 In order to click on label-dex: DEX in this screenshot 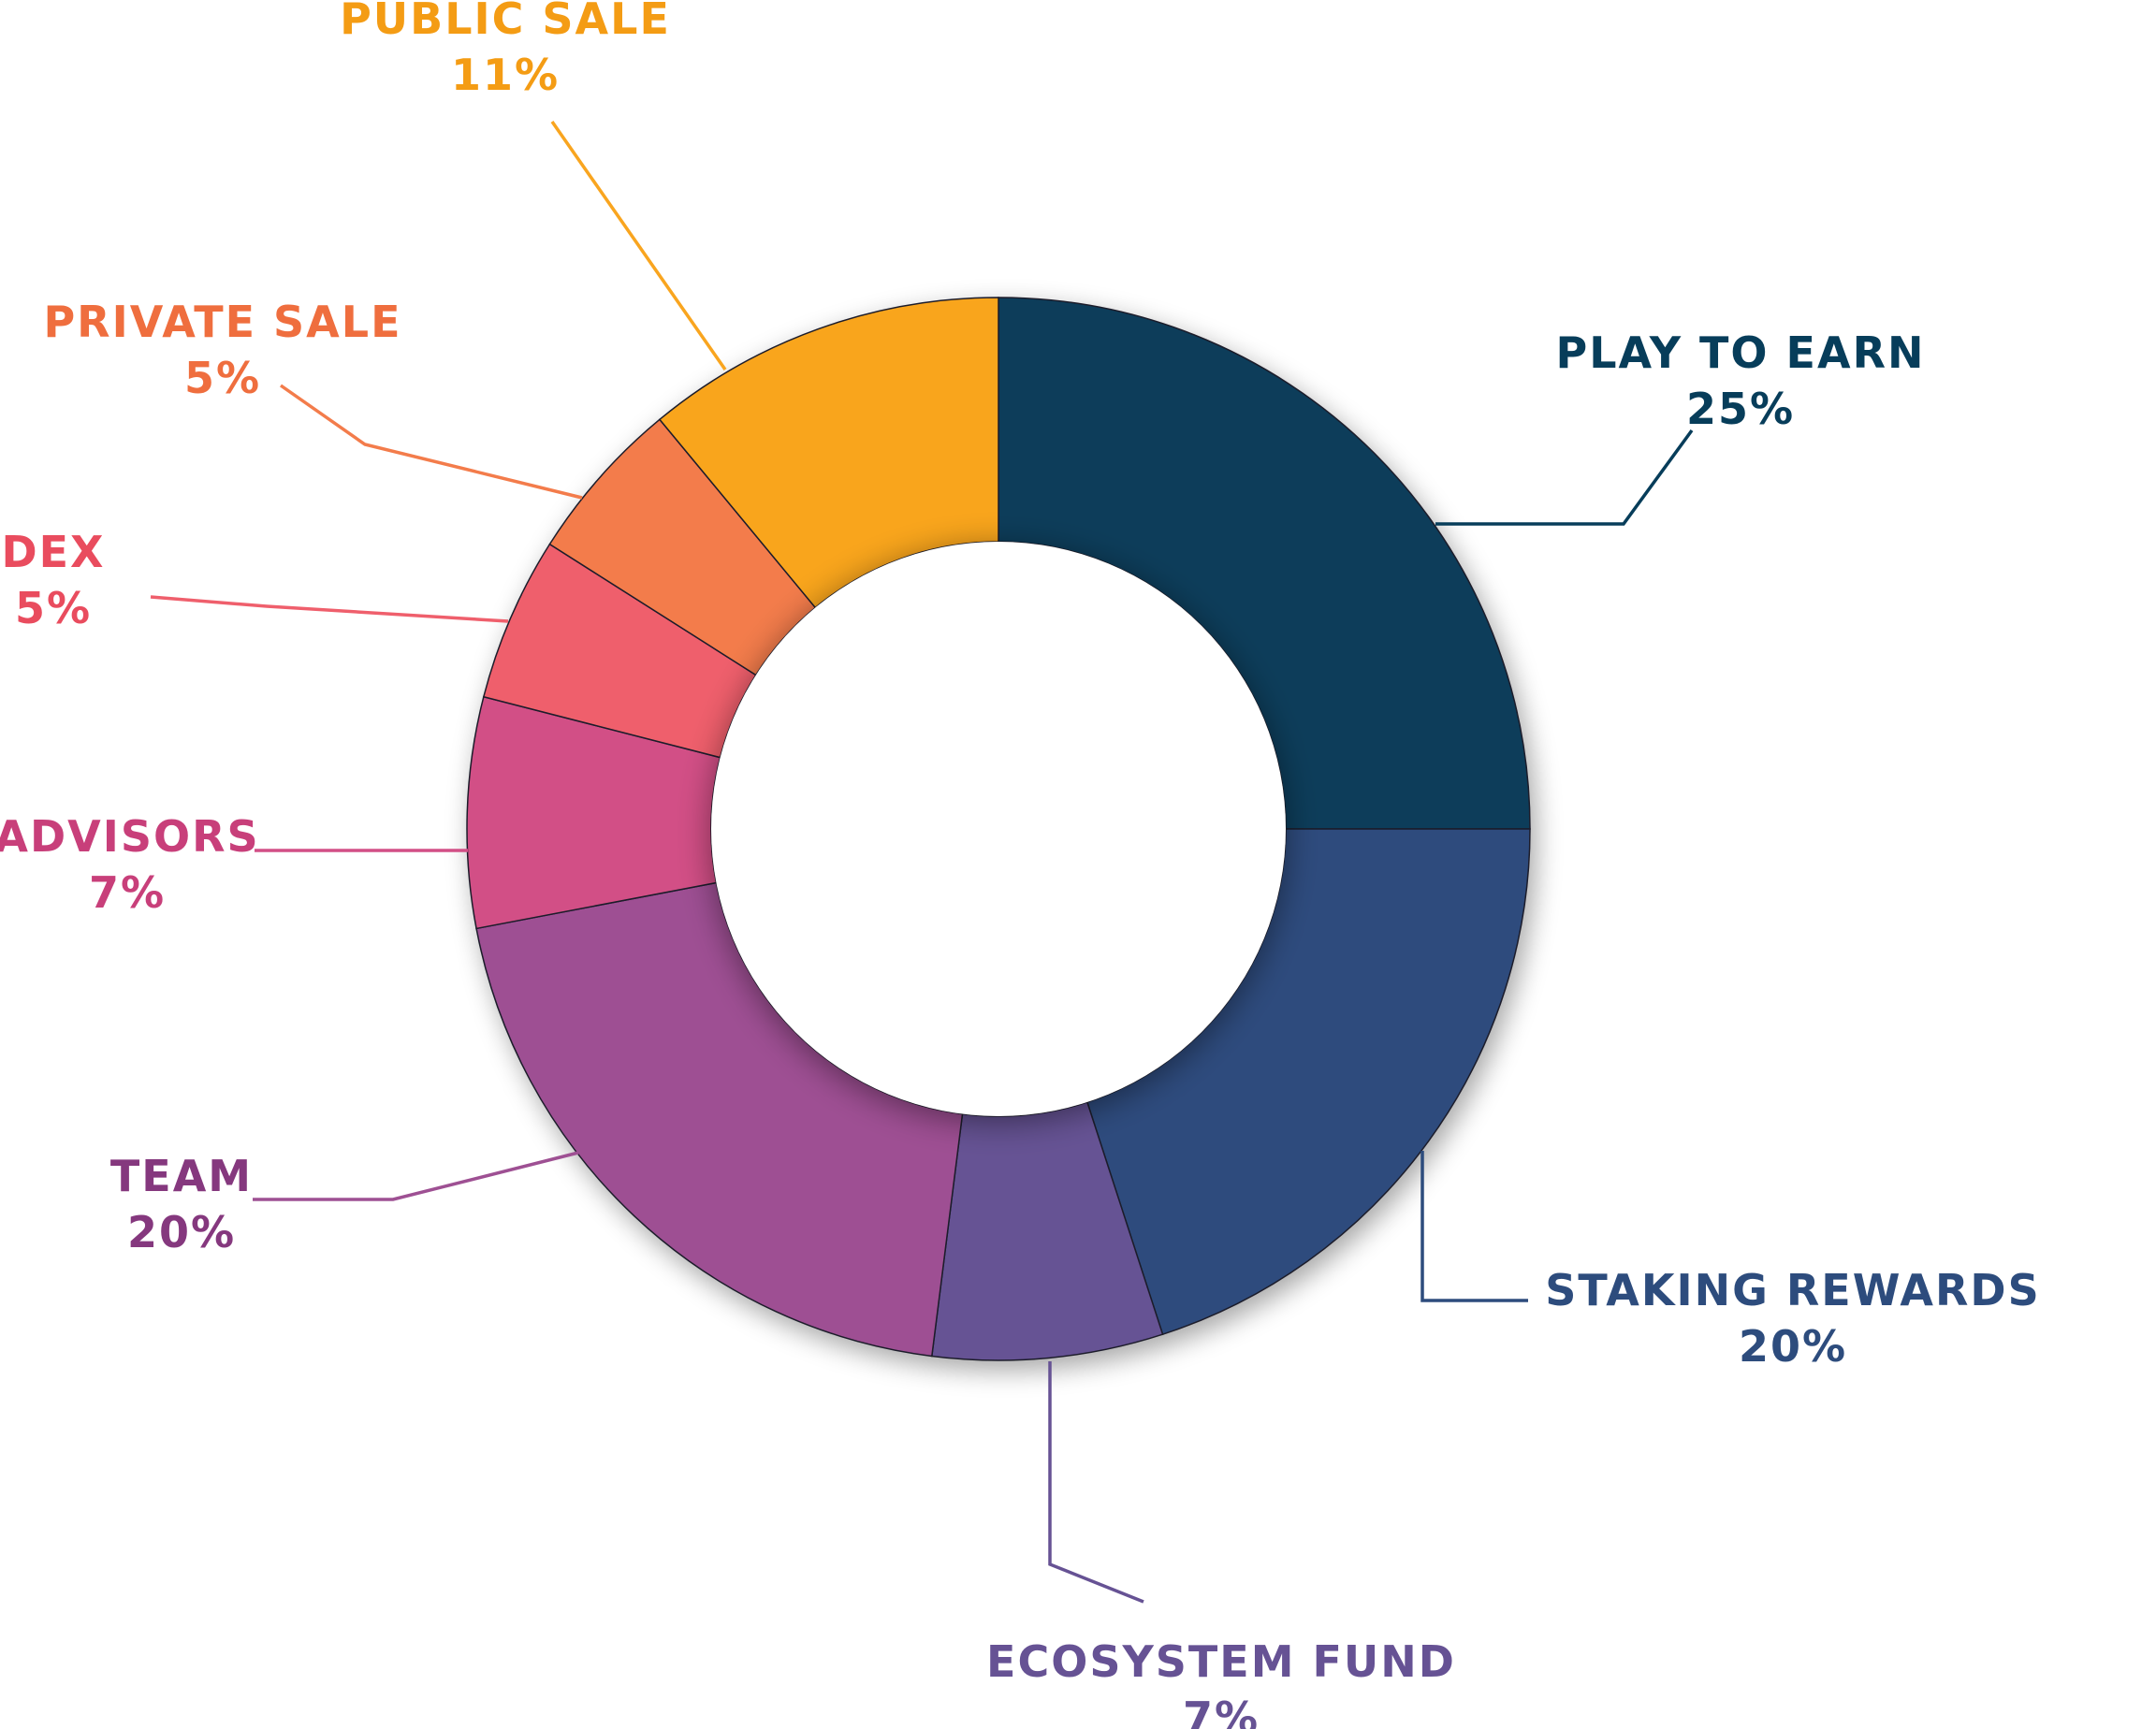, I will do `click(53, 552)`.